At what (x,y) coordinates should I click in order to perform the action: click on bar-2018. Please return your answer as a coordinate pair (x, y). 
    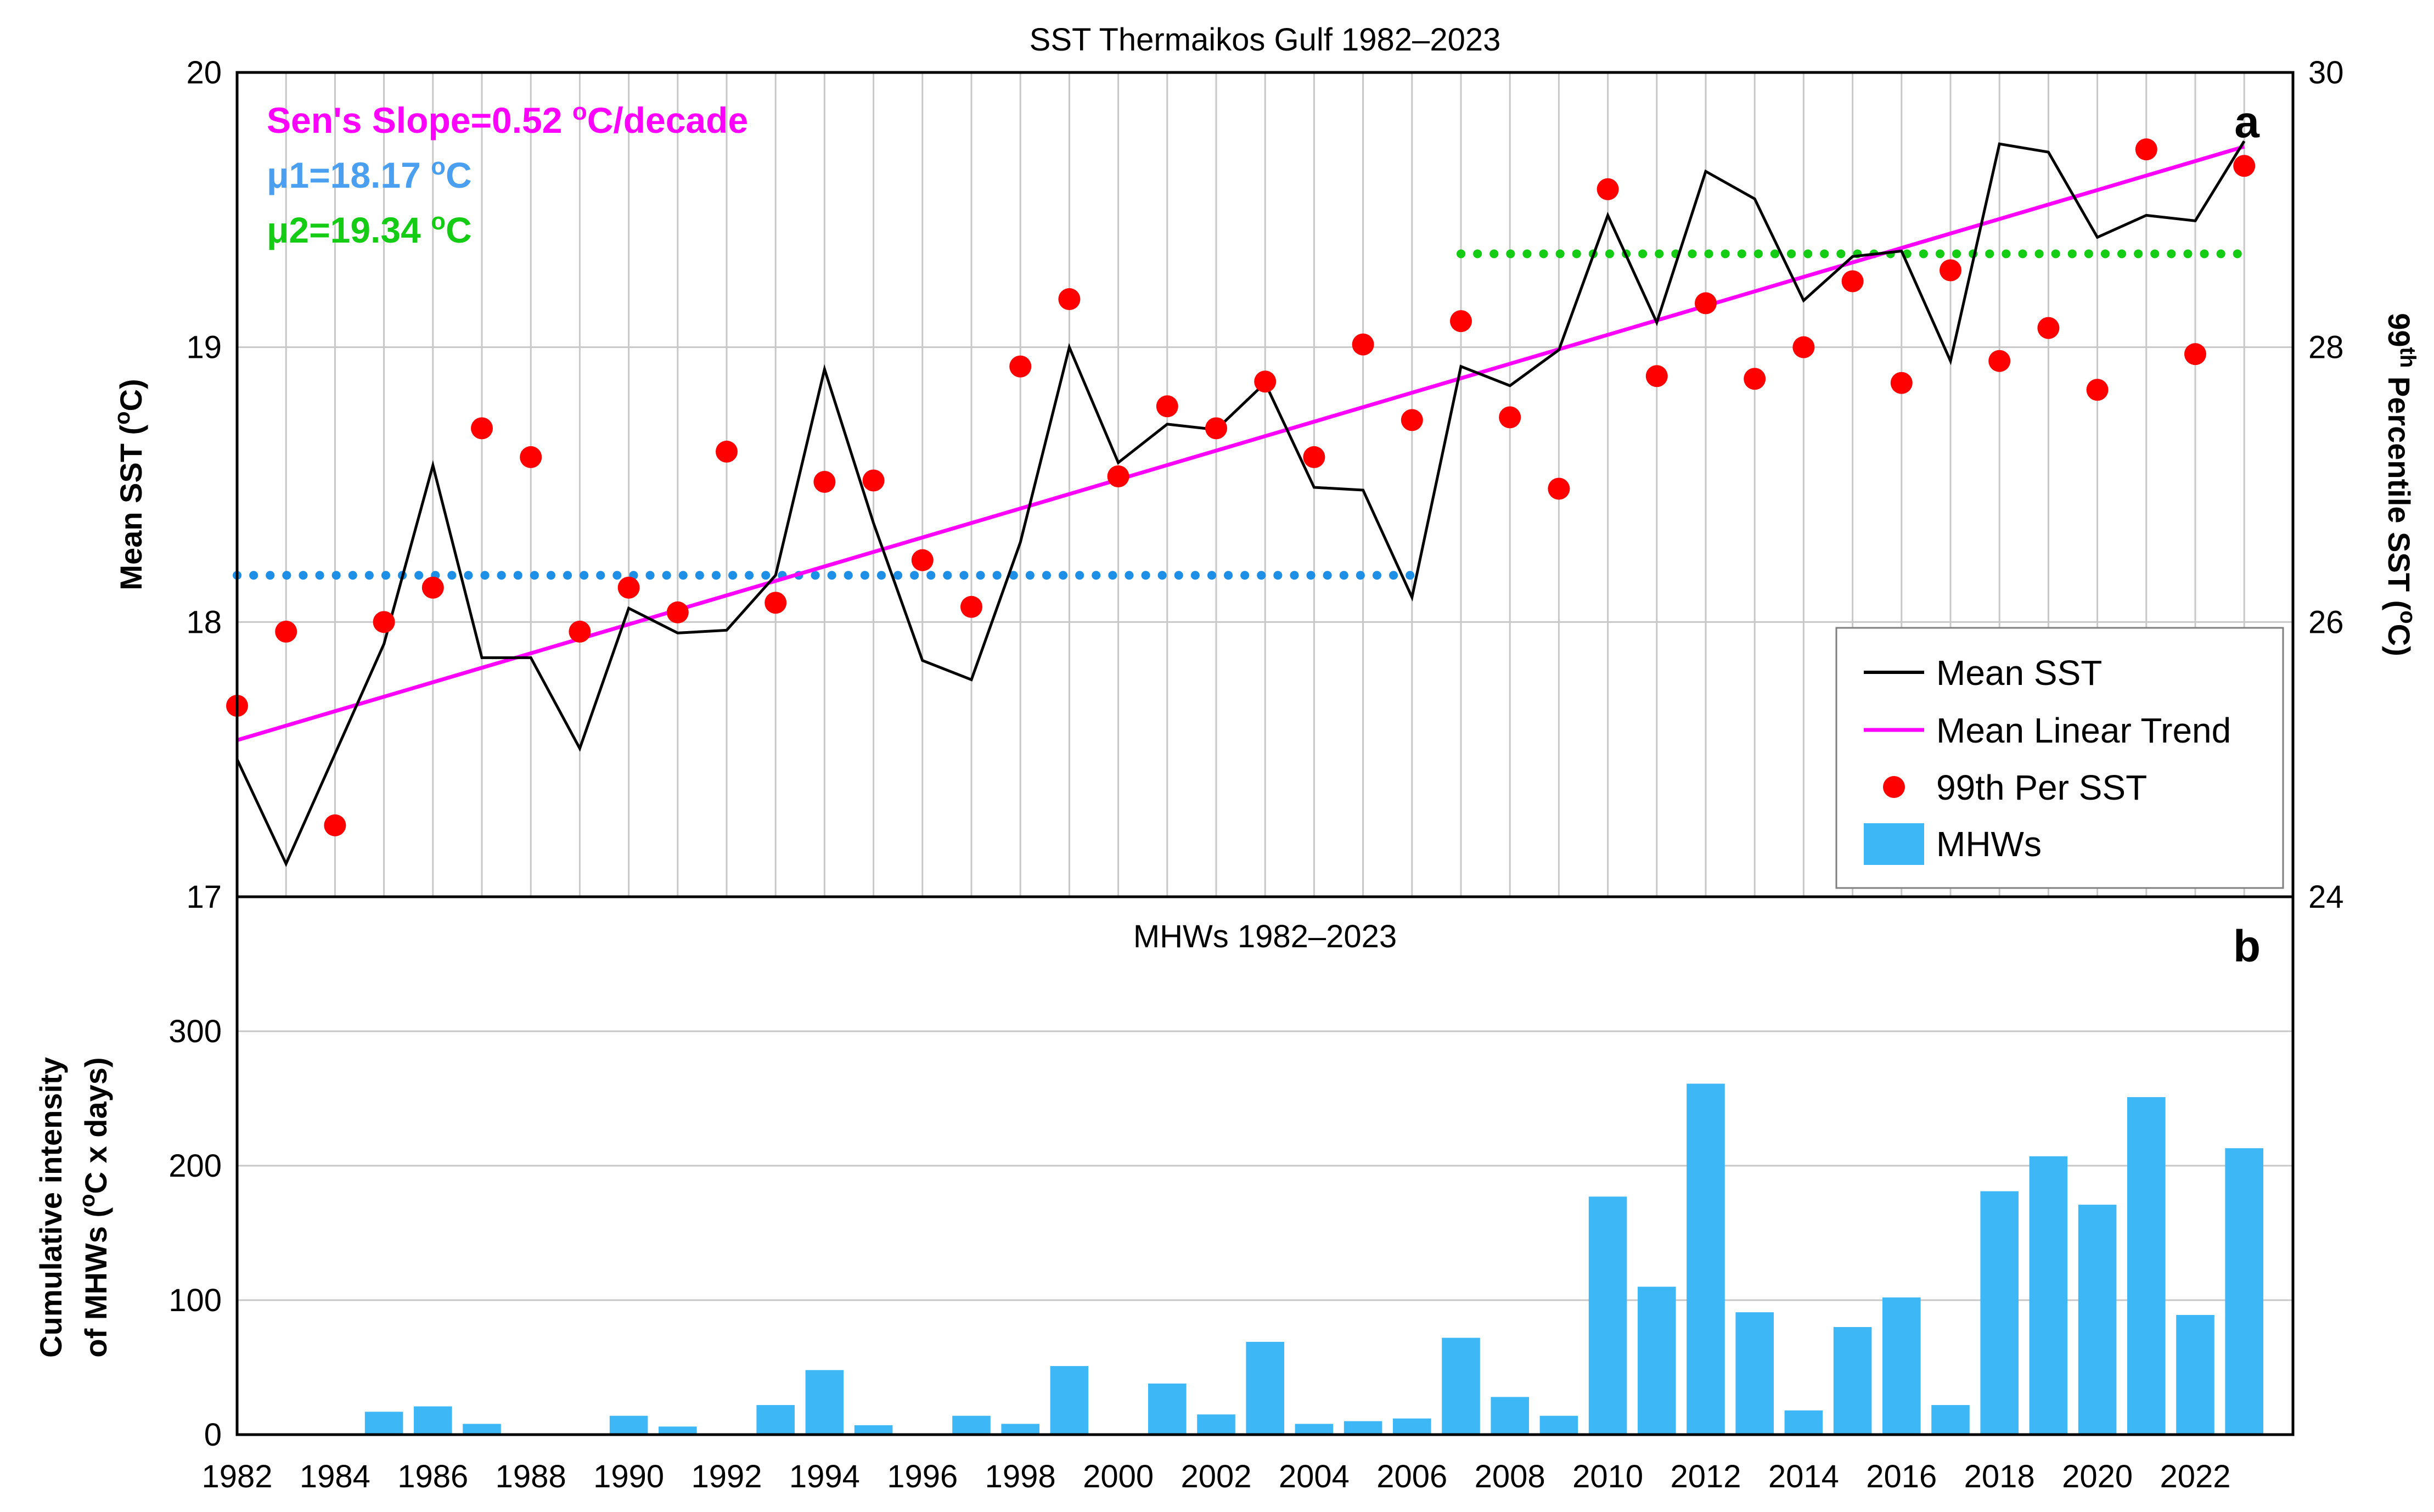
    Looking at the image, I should click on (1999, 1313).